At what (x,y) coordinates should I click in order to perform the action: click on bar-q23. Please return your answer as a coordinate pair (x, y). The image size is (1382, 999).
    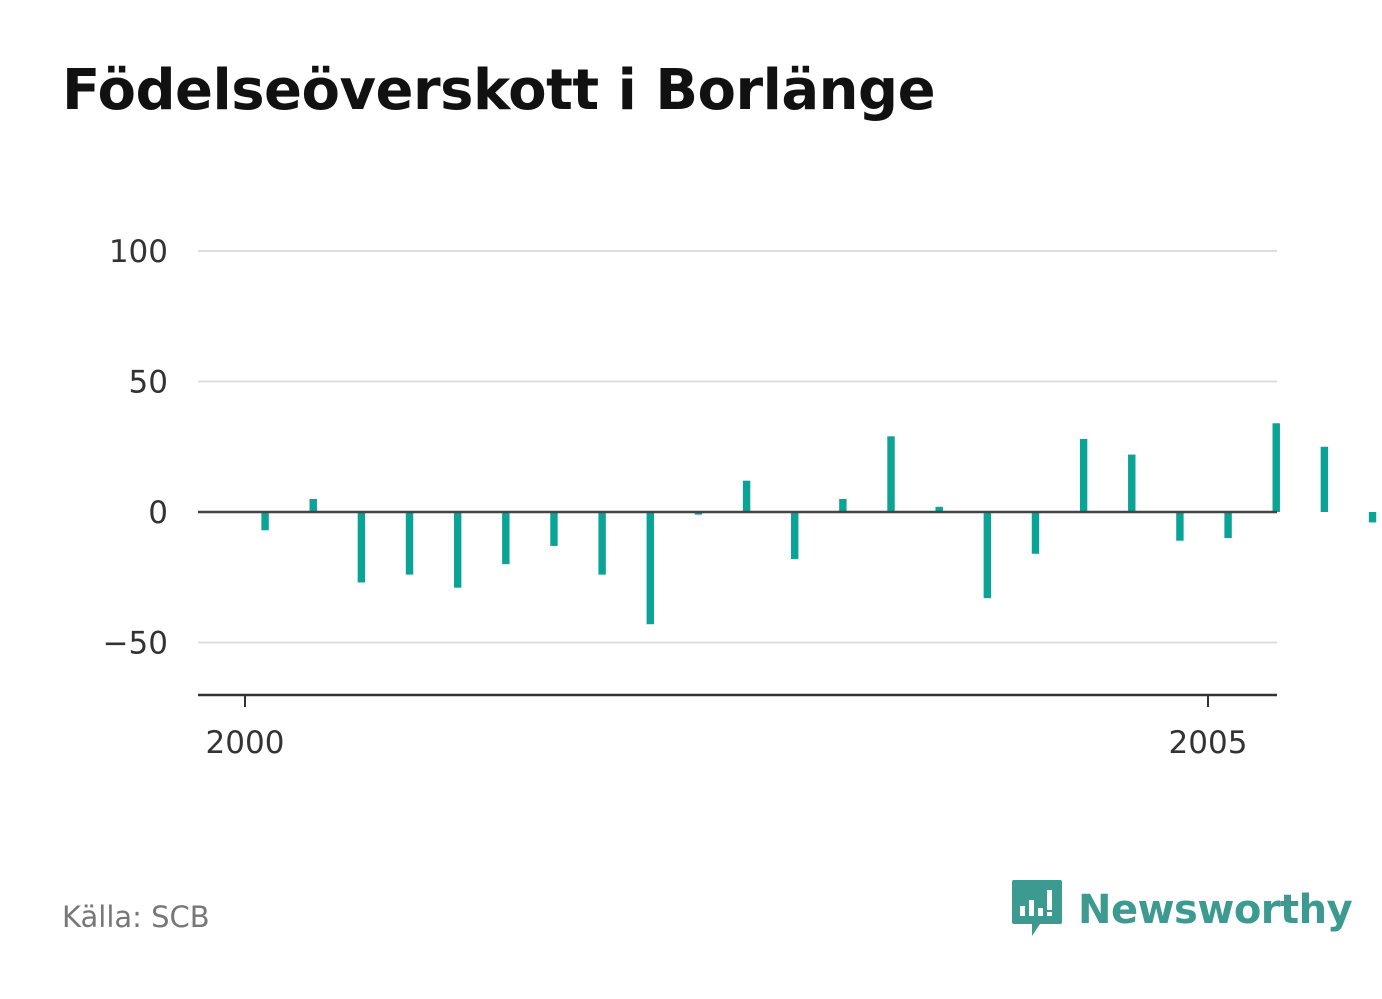
    Looking at the image, I should click on (1324, 479).